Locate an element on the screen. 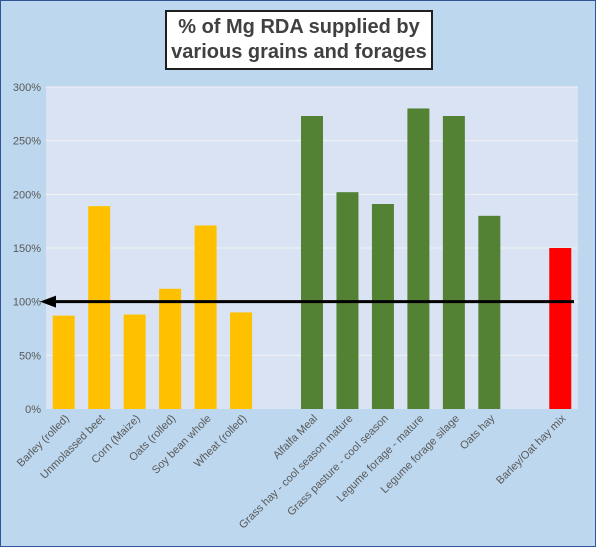  y-tick-label: 50% is located at coordinates (30, 356).